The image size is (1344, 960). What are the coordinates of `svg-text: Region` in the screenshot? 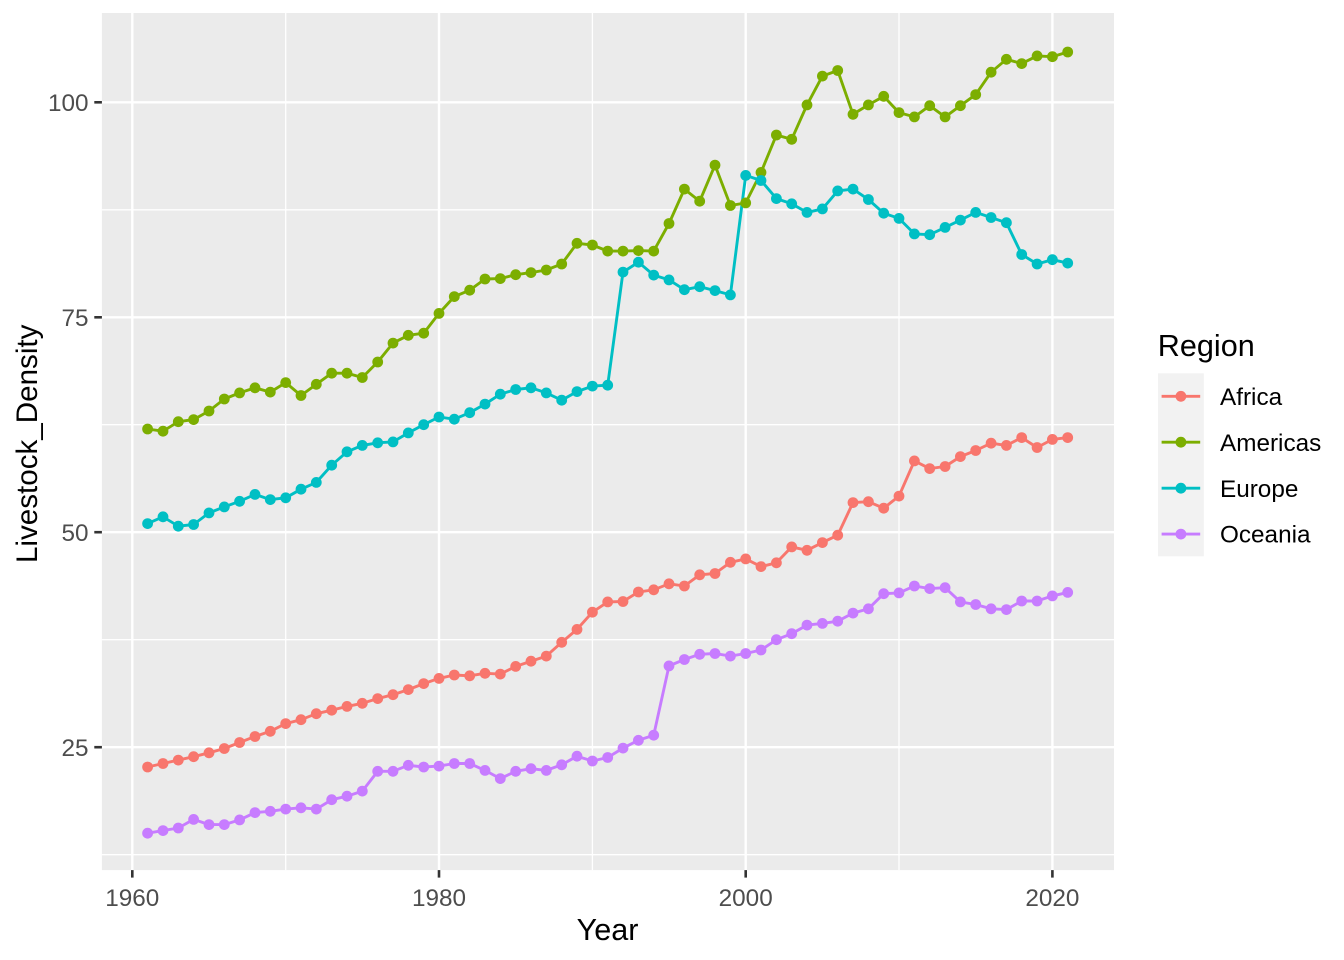 It's located at (1206, 346).